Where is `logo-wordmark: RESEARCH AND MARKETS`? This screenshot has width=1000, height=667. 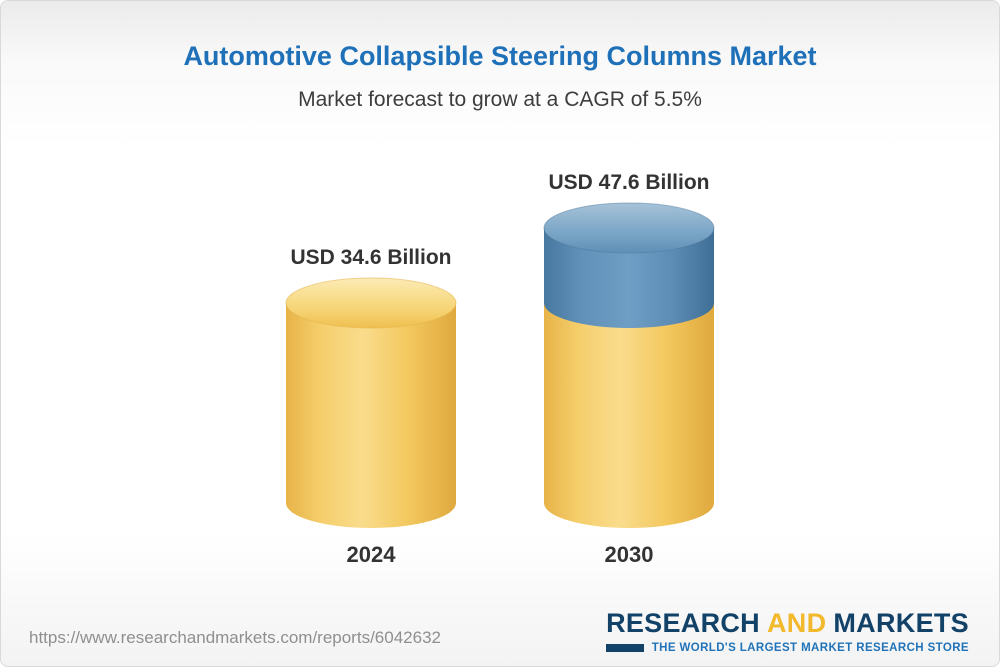 logo-wordmark: RESEARCH AND MARKETS is located at coordinates (787, 624).